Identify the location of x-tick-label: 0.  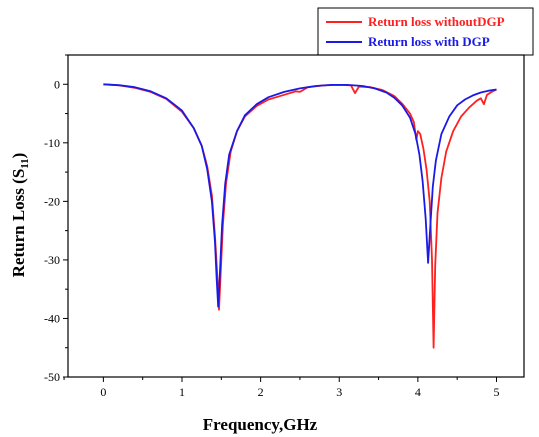
(103, 392).